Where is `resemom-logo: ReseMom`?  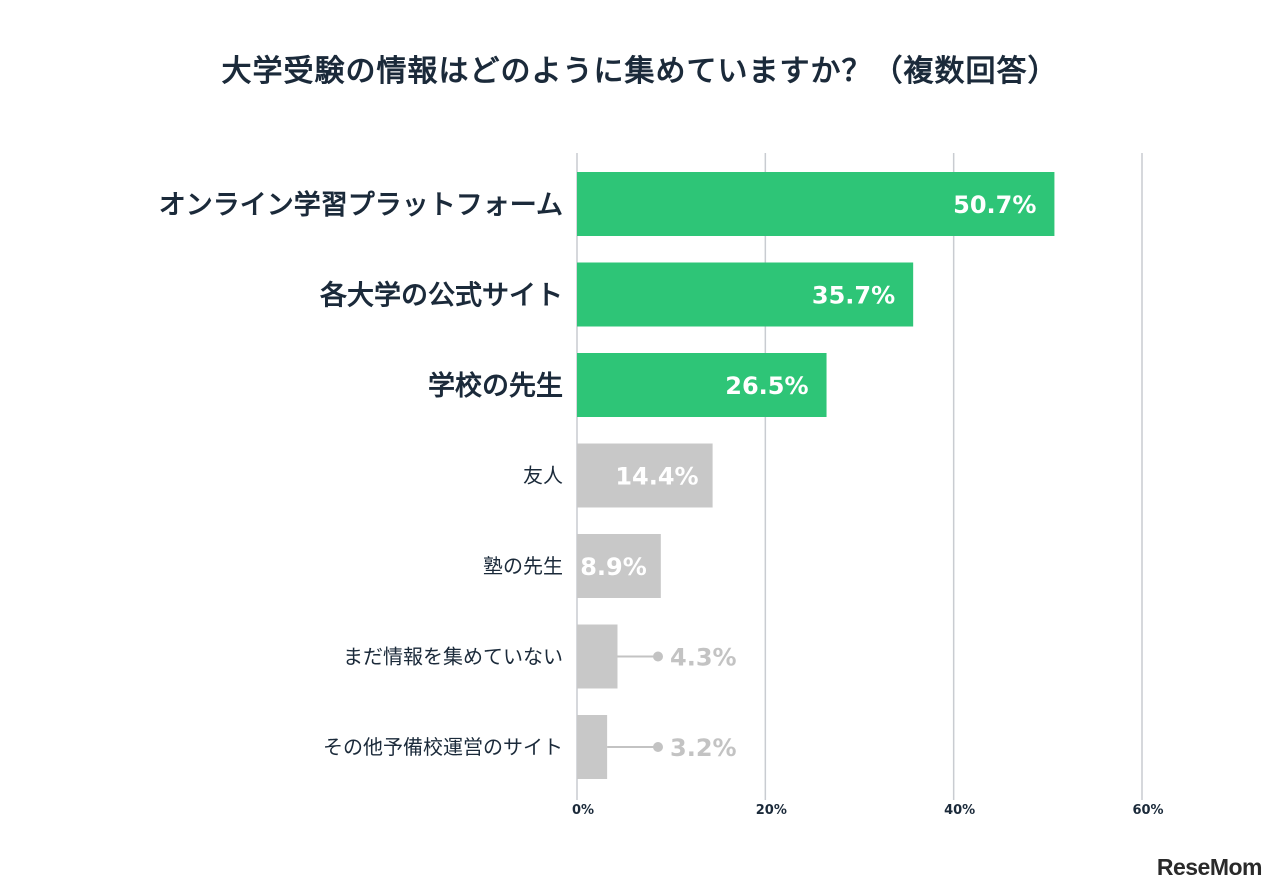 resemom-logo: ReseMom is located at coordinates (1209, 867).